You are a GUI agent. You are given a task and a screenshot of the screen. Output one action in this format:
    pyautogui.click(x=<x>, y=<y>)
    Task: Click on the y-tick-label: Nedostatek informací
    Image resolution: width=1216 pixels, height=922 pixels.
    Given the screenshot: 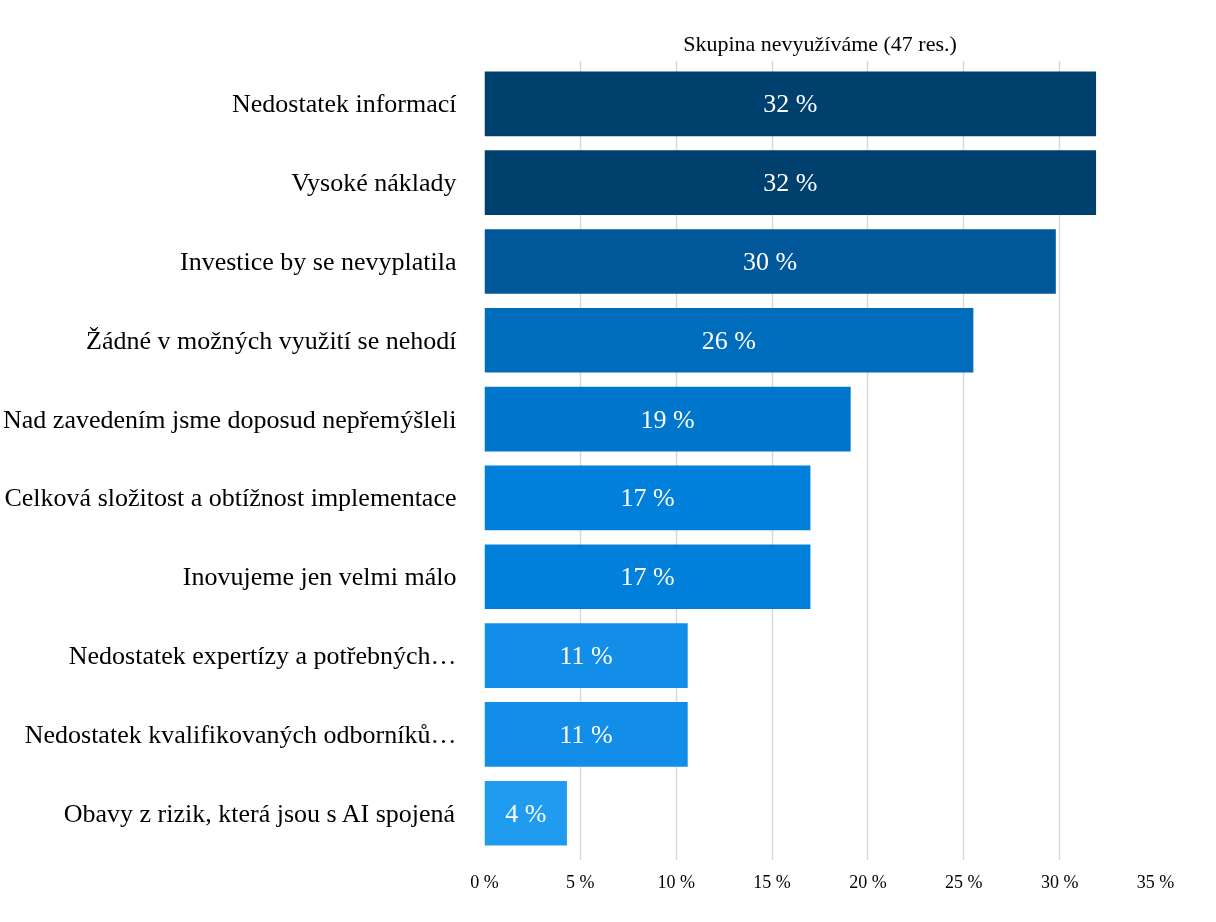 What is the action you would take?
    pyautogui.click(x=344, y=104)
    